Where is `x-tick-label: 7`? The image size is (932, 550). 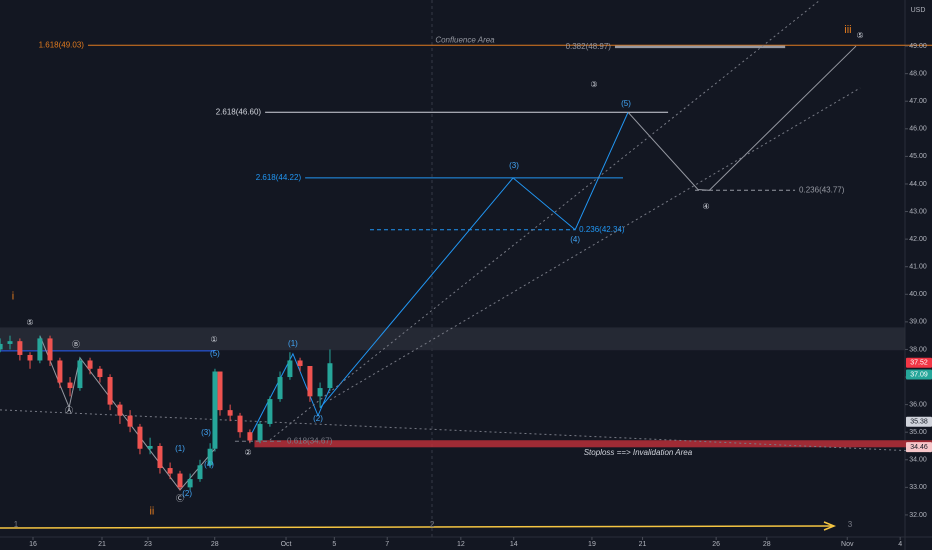 x-tick-label: 7 is located at coordinates (387, 544).